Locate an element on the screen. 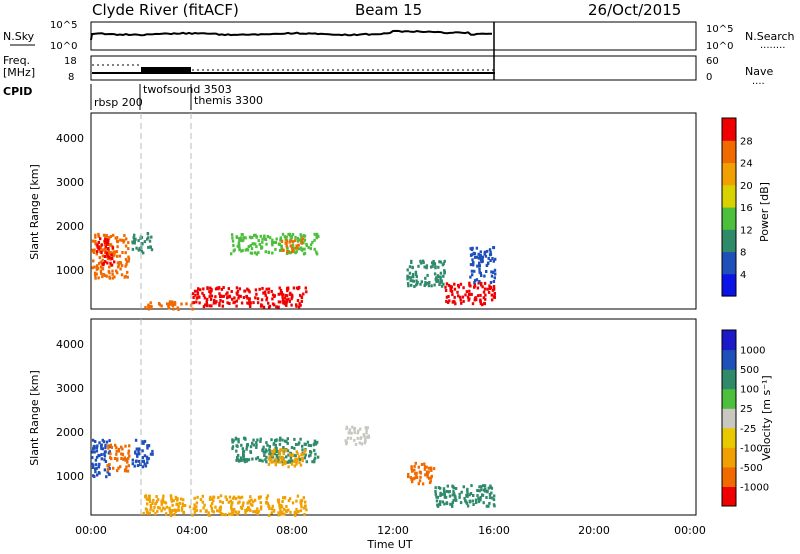  x-tick-5: 20:00 is located at coordinates (594, 530).